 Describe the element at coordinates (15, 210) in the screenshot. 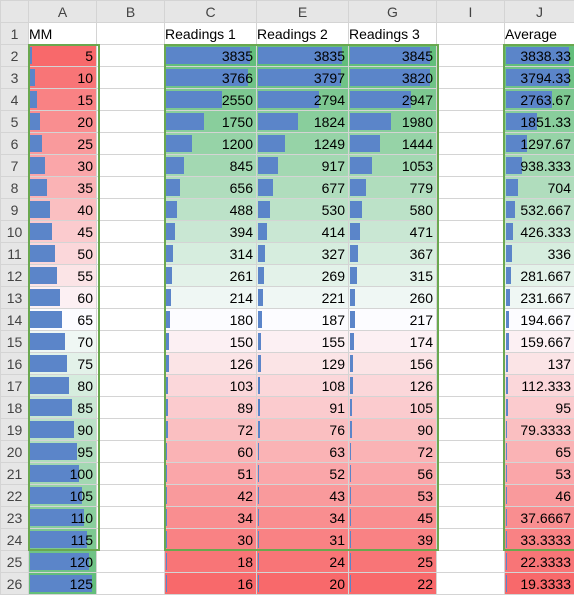

I see `row-header: 9` at that location.